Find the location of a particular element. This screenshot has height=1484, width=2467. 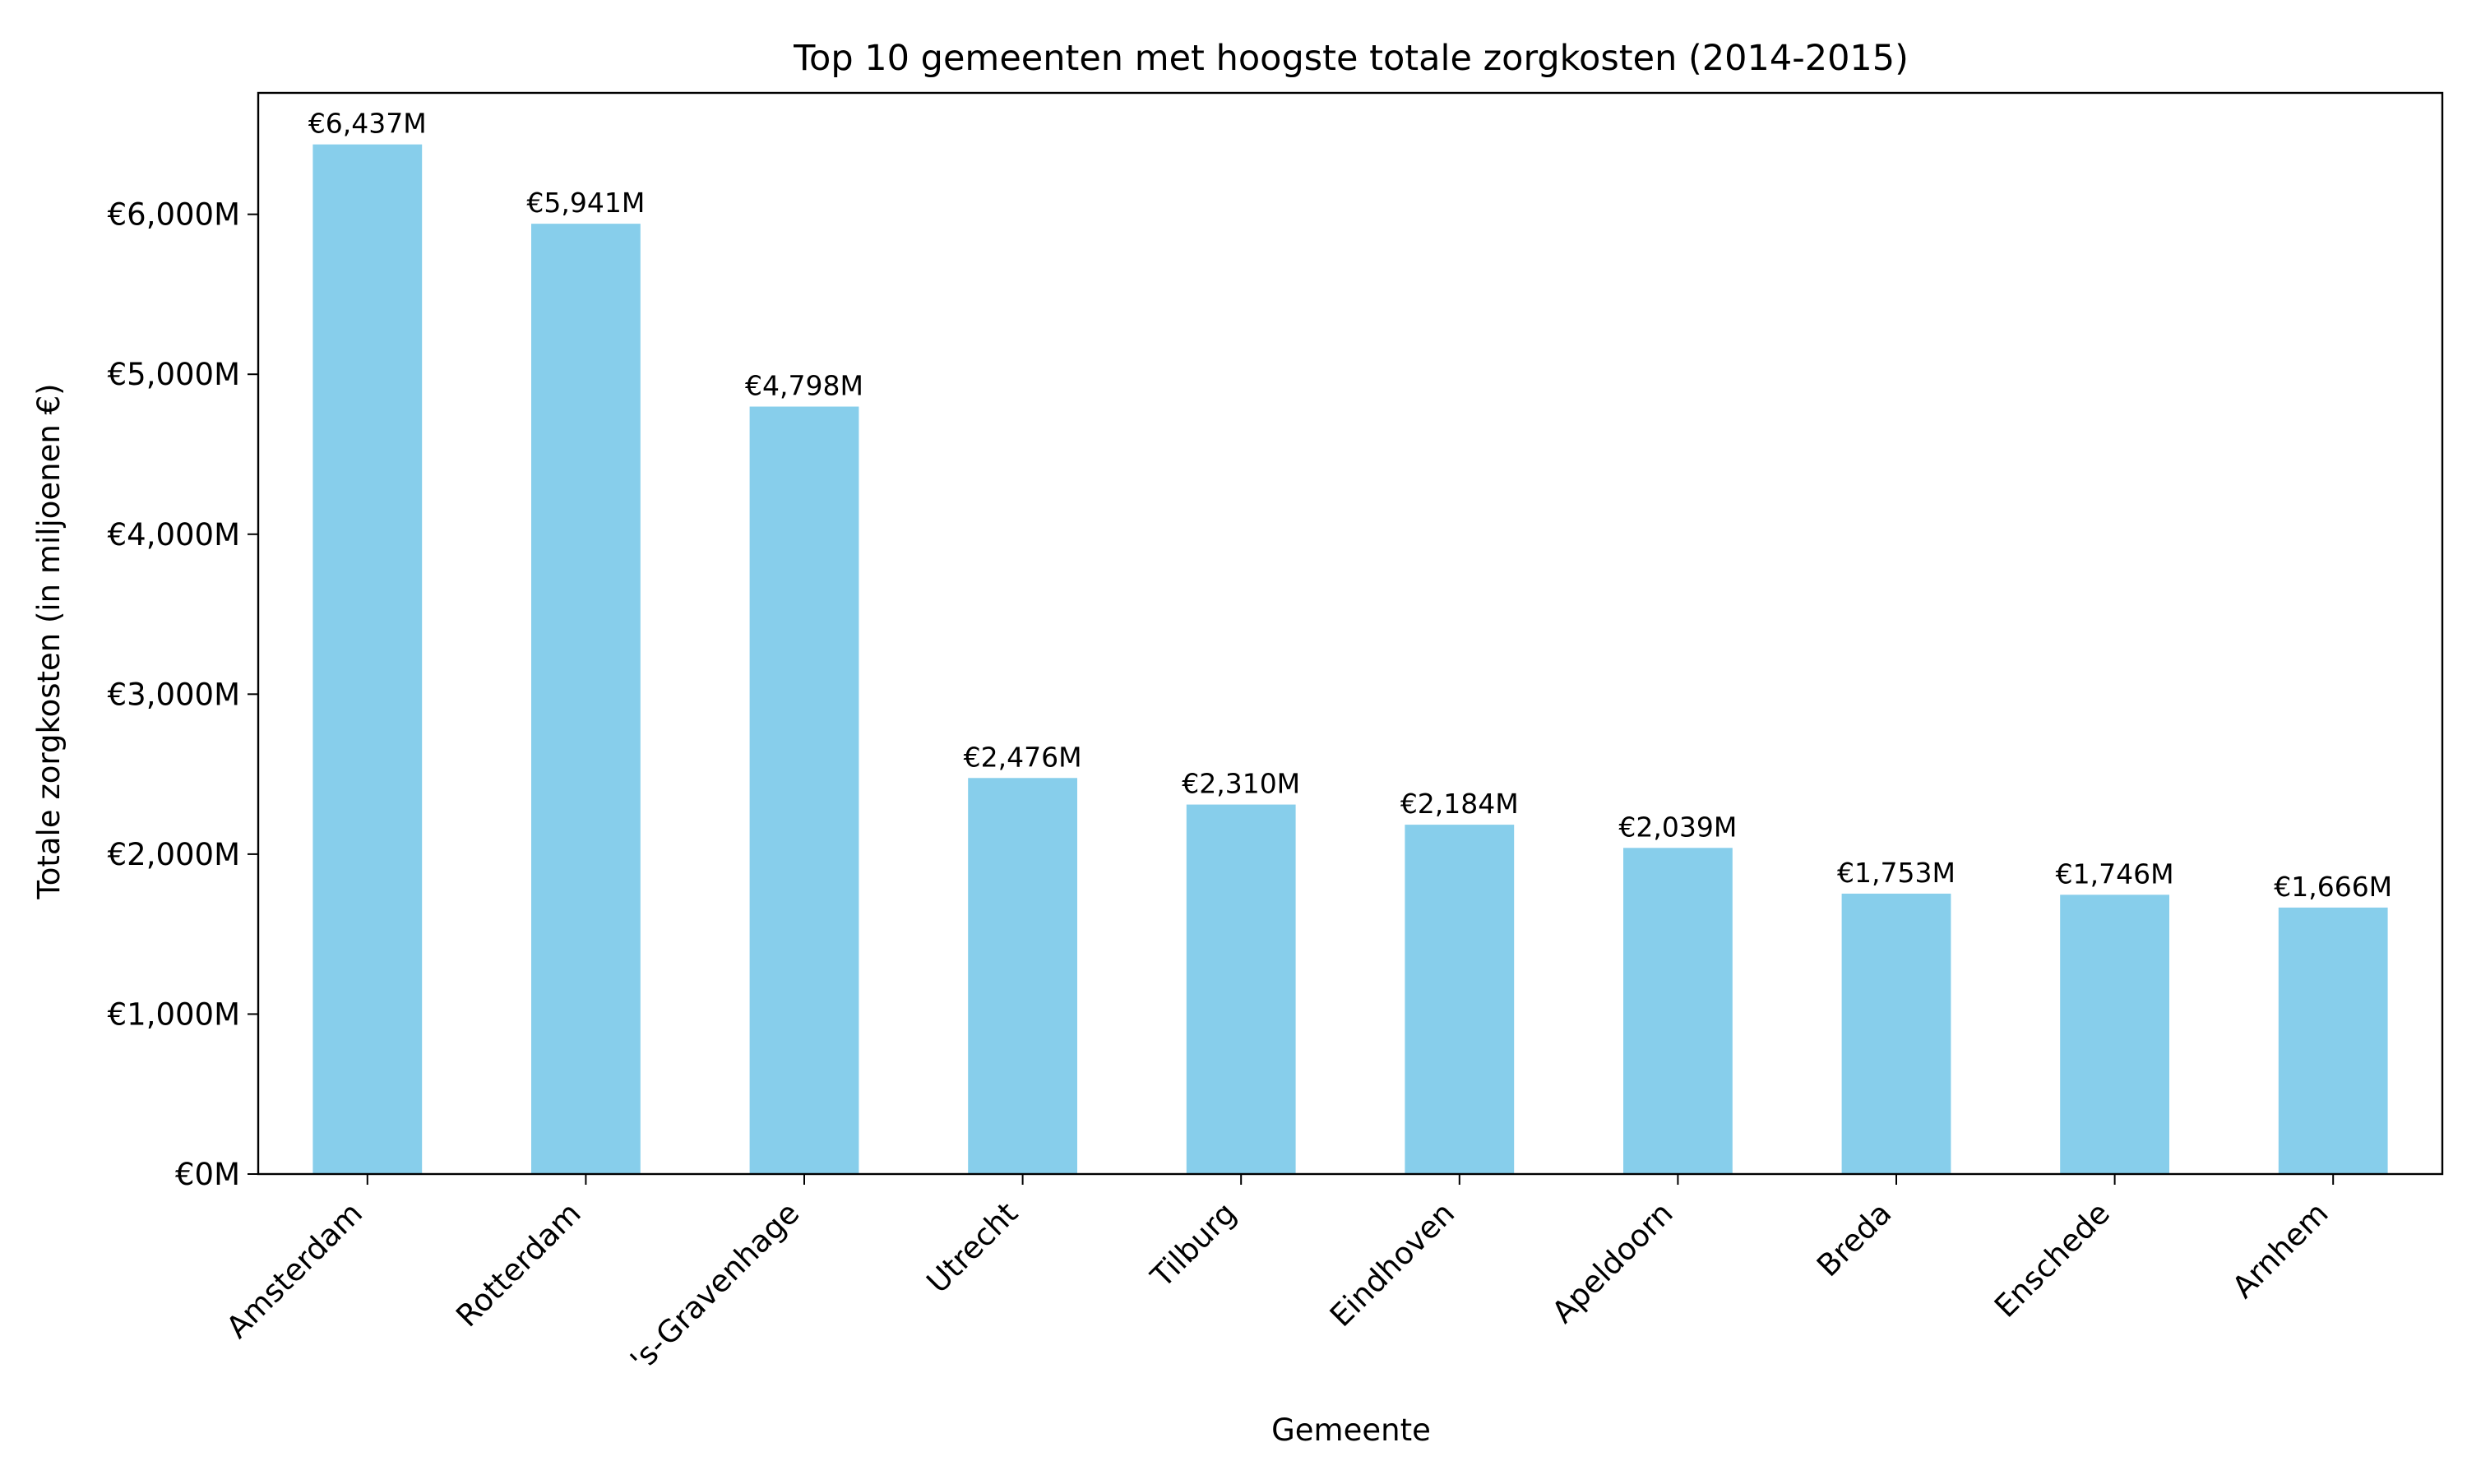

x-tick-label-8: Enschede is located at coordinates (2053, 1260).